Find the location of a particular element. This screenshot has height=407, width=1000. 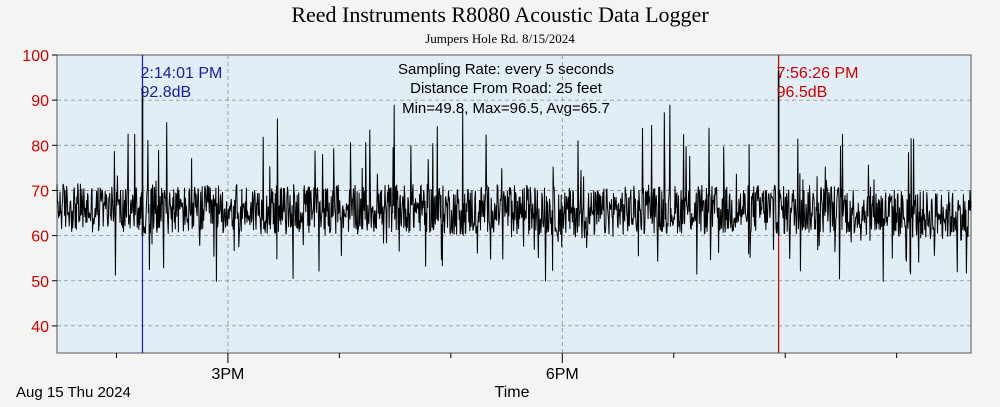

marker-time-label: 2:14:01 PM is located at coordinates (181, 73).